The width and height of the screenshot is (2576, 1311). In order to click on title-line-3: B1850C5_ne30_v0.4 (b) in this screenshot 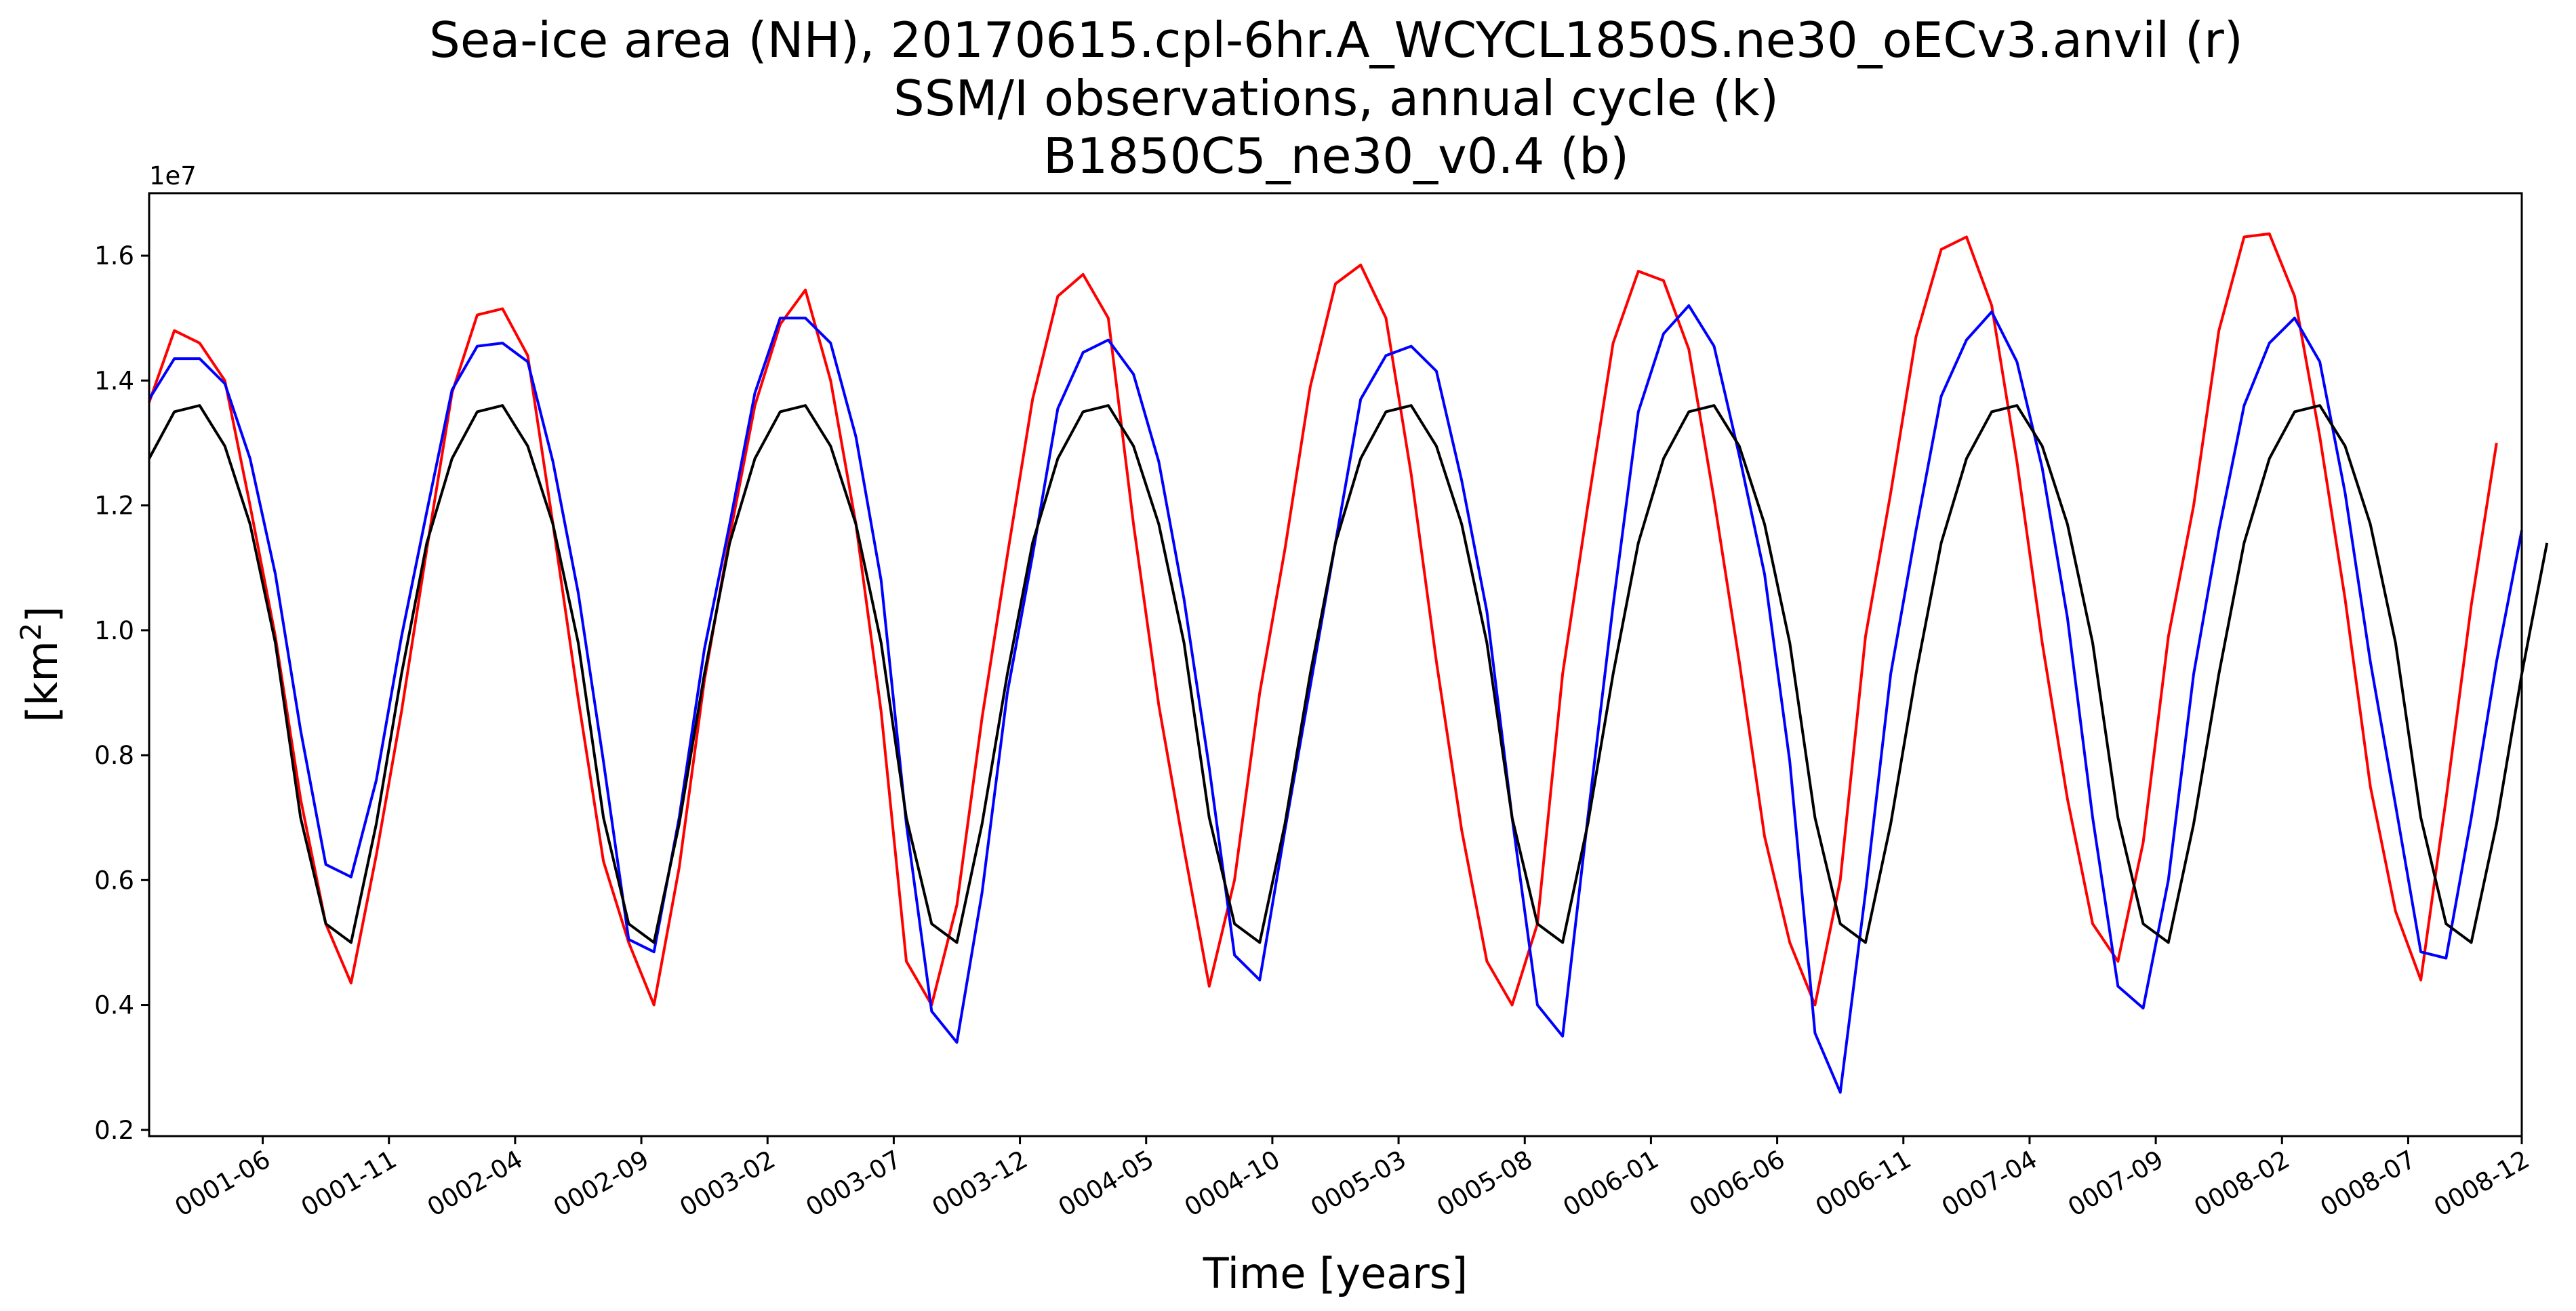, I will do `click(1336, 155)`.